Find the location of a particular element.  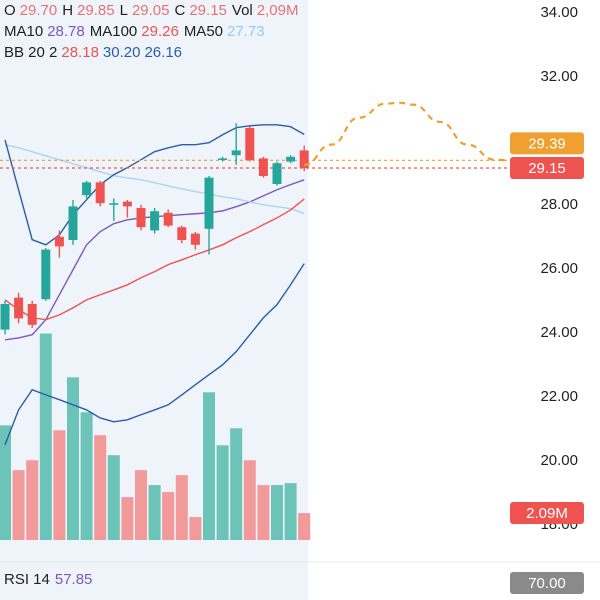

y-tick-label: 22.00 is located at coordinates (559, 396).